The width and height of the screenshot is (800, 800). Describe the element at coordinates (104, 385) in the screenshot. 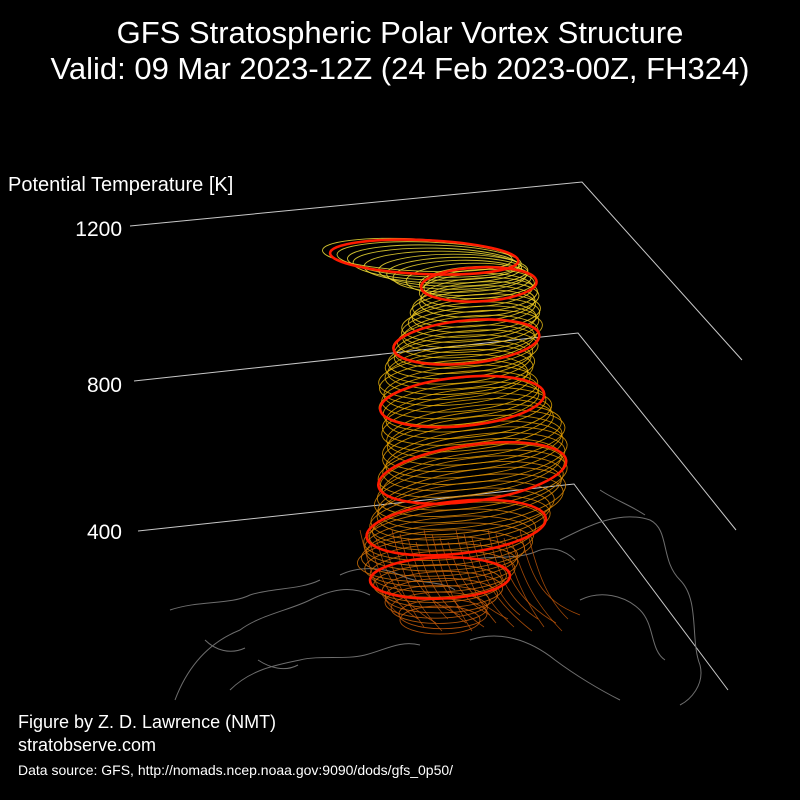

I see `z-tick-label-800: 800` at that location.